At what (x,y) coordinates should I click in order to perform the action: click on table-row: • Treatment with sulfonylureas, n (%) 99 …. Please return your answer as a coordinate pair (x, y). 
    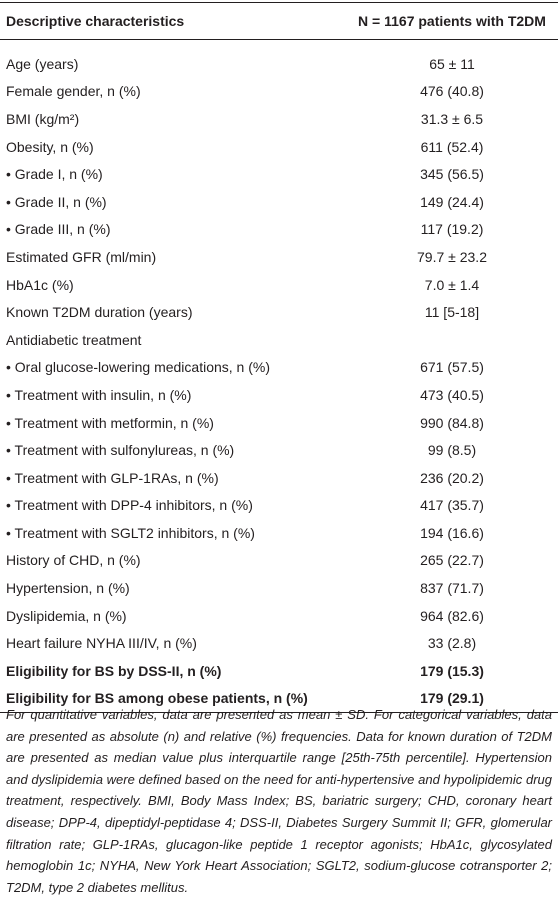
    Looking at the image, I should click on (279, 450).